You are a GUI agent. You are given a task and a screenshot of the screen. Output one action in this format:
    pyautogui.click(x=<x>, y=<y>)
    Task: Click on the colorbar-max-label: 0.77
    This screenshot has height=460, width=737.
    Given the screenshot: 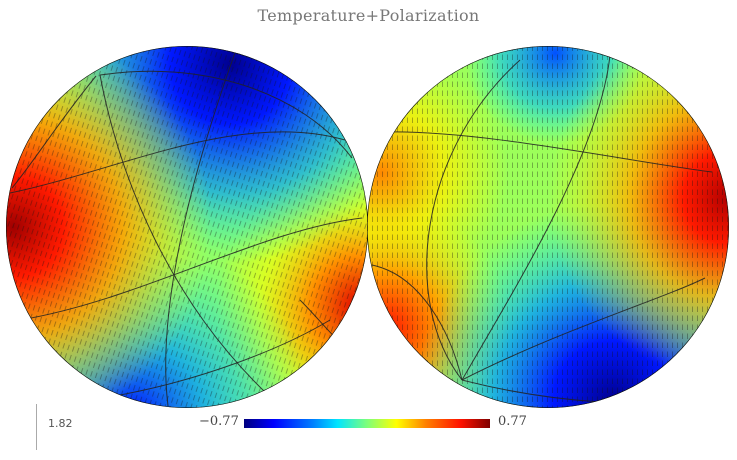 What is the action you would take?
    pyautogui.click(x=512, y=421)
    